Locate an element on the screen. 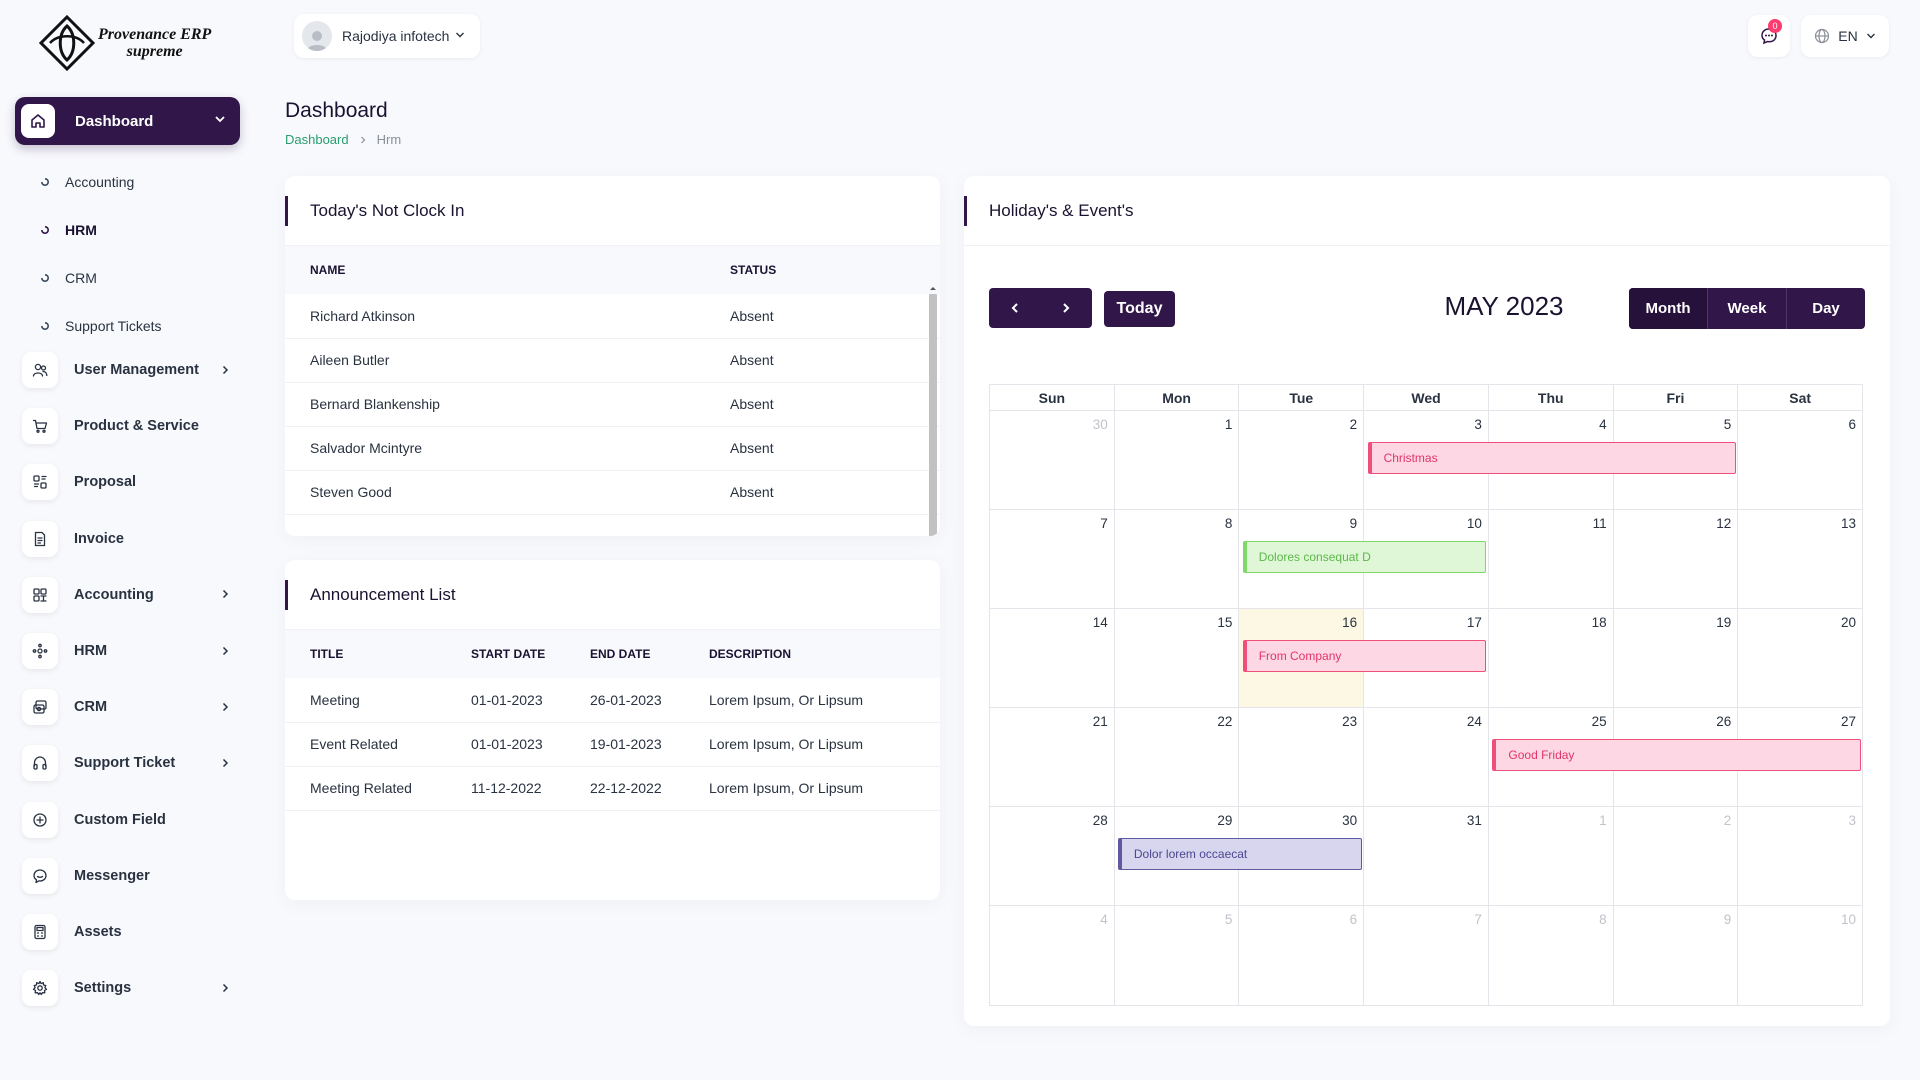  chat-icon is located at coordinates (40, 875).